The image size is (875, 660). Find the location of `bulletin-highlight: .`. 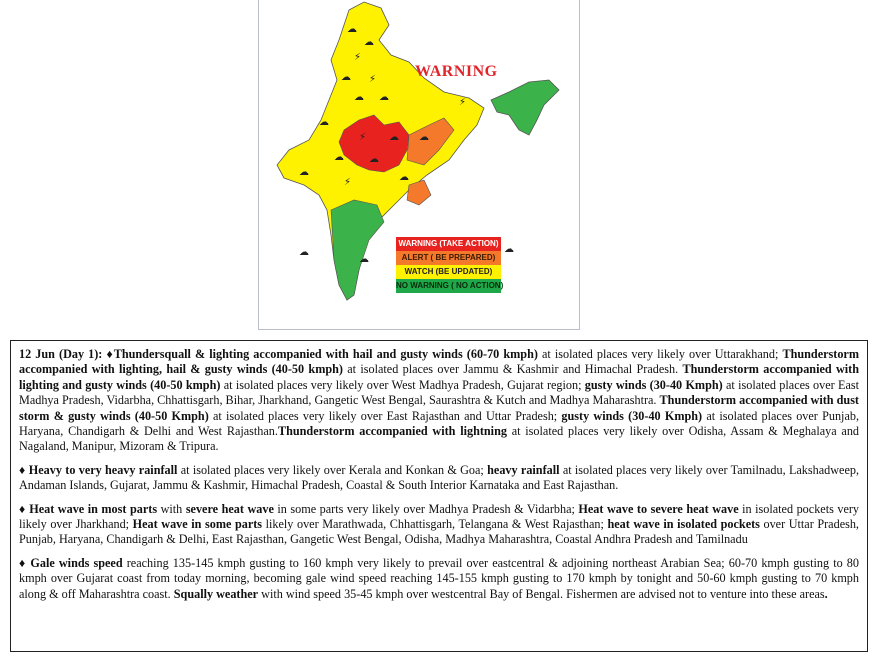

bulletin-highlight: . is located at coordinates (826, 593).